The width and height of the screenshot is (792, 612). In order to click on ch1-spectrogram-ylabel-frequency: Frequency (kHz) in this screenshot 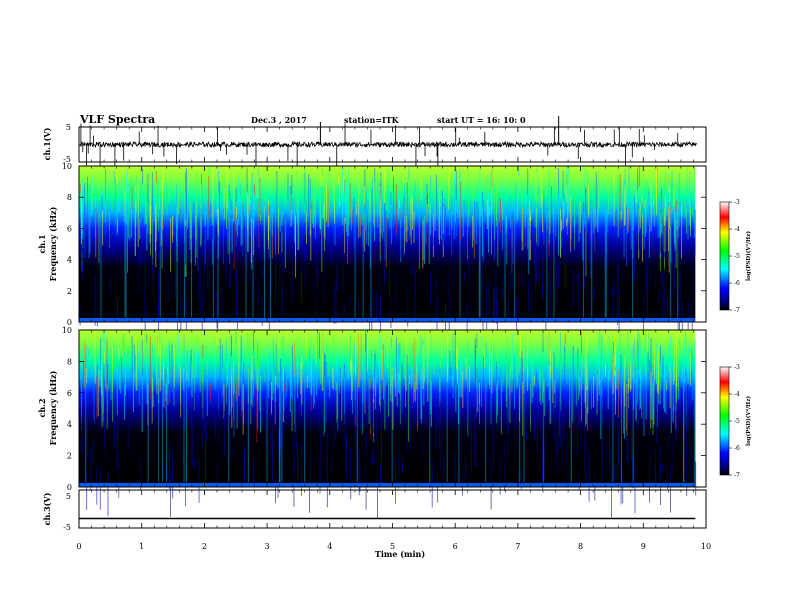, I will do `click(53, 243)`.